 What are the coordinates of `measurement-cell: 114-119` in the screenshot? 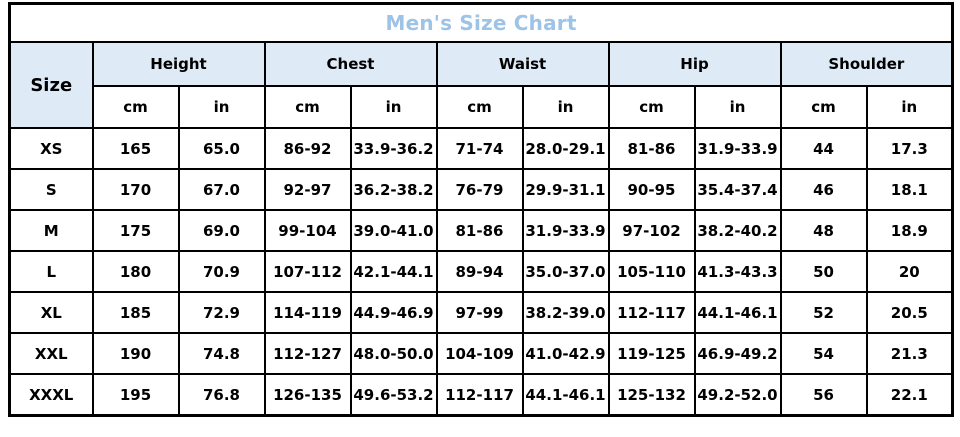 It's located at (307, 312).